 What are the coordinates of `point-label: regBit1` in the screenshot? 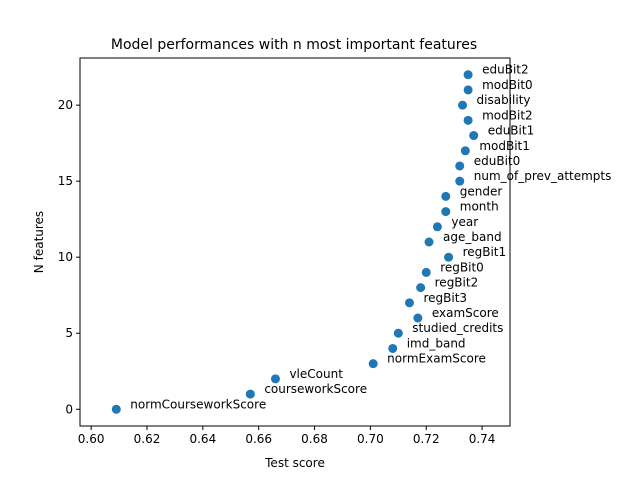 It's located at (485, 252).